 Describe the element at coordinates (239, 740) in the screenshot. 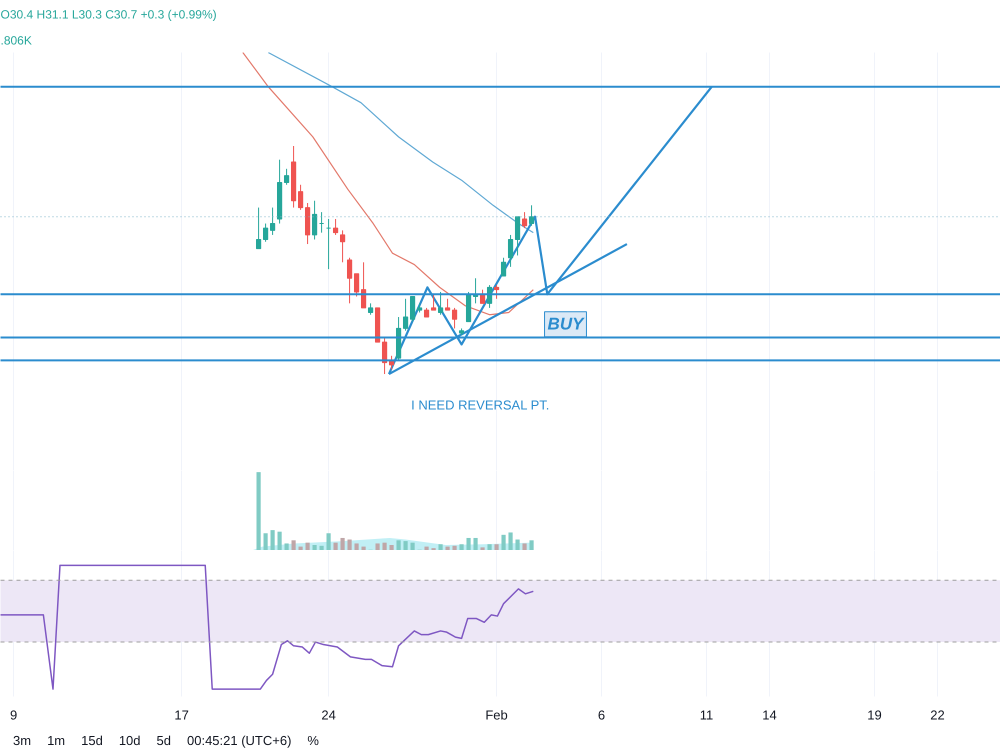

I see `text: 00:45:21 (UTC+6)` at that location.